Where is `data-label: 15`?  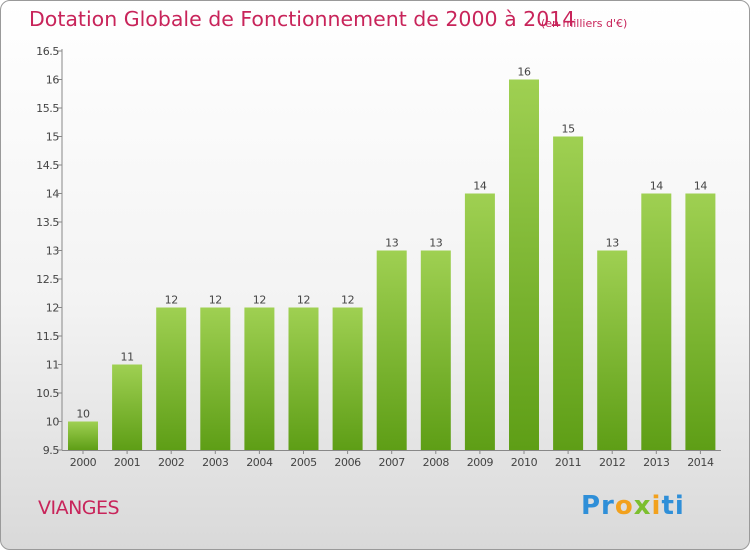
data-label: 15 is located at coordinates (568, 129).